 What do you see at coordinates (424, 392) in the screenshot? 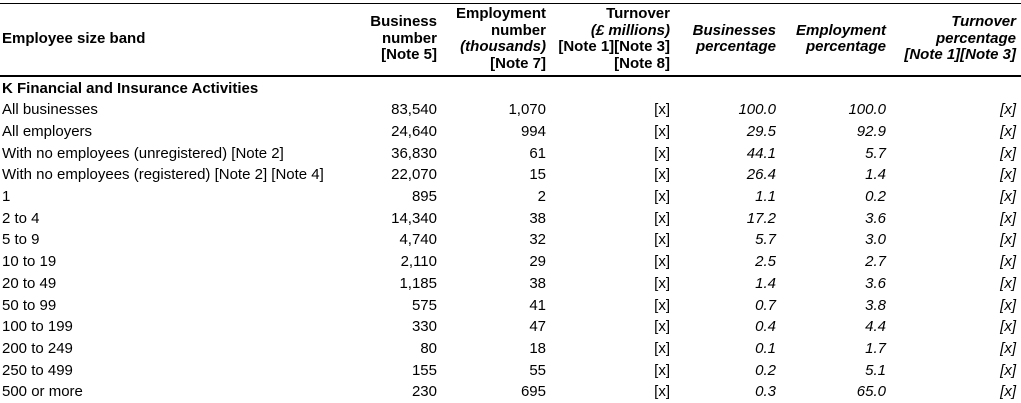
I see `cell-business-number: 230` at bounding box center [424, 392].